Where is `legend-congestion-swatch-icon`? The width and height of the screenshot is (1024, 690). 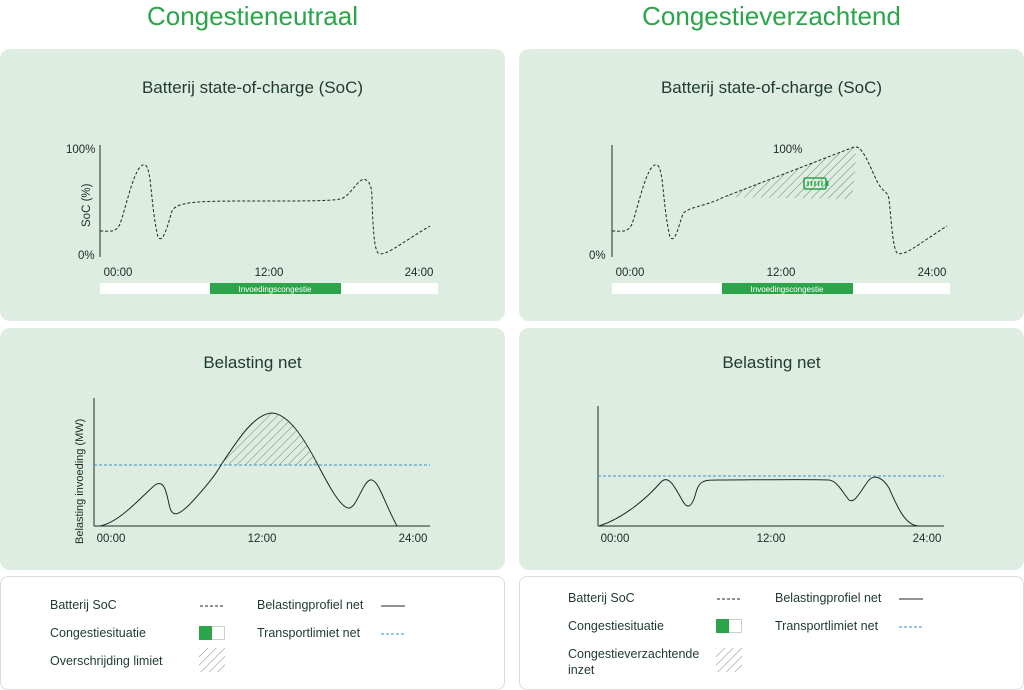 legend-congestion-swatch-icon is located at coordinates (212, 633).